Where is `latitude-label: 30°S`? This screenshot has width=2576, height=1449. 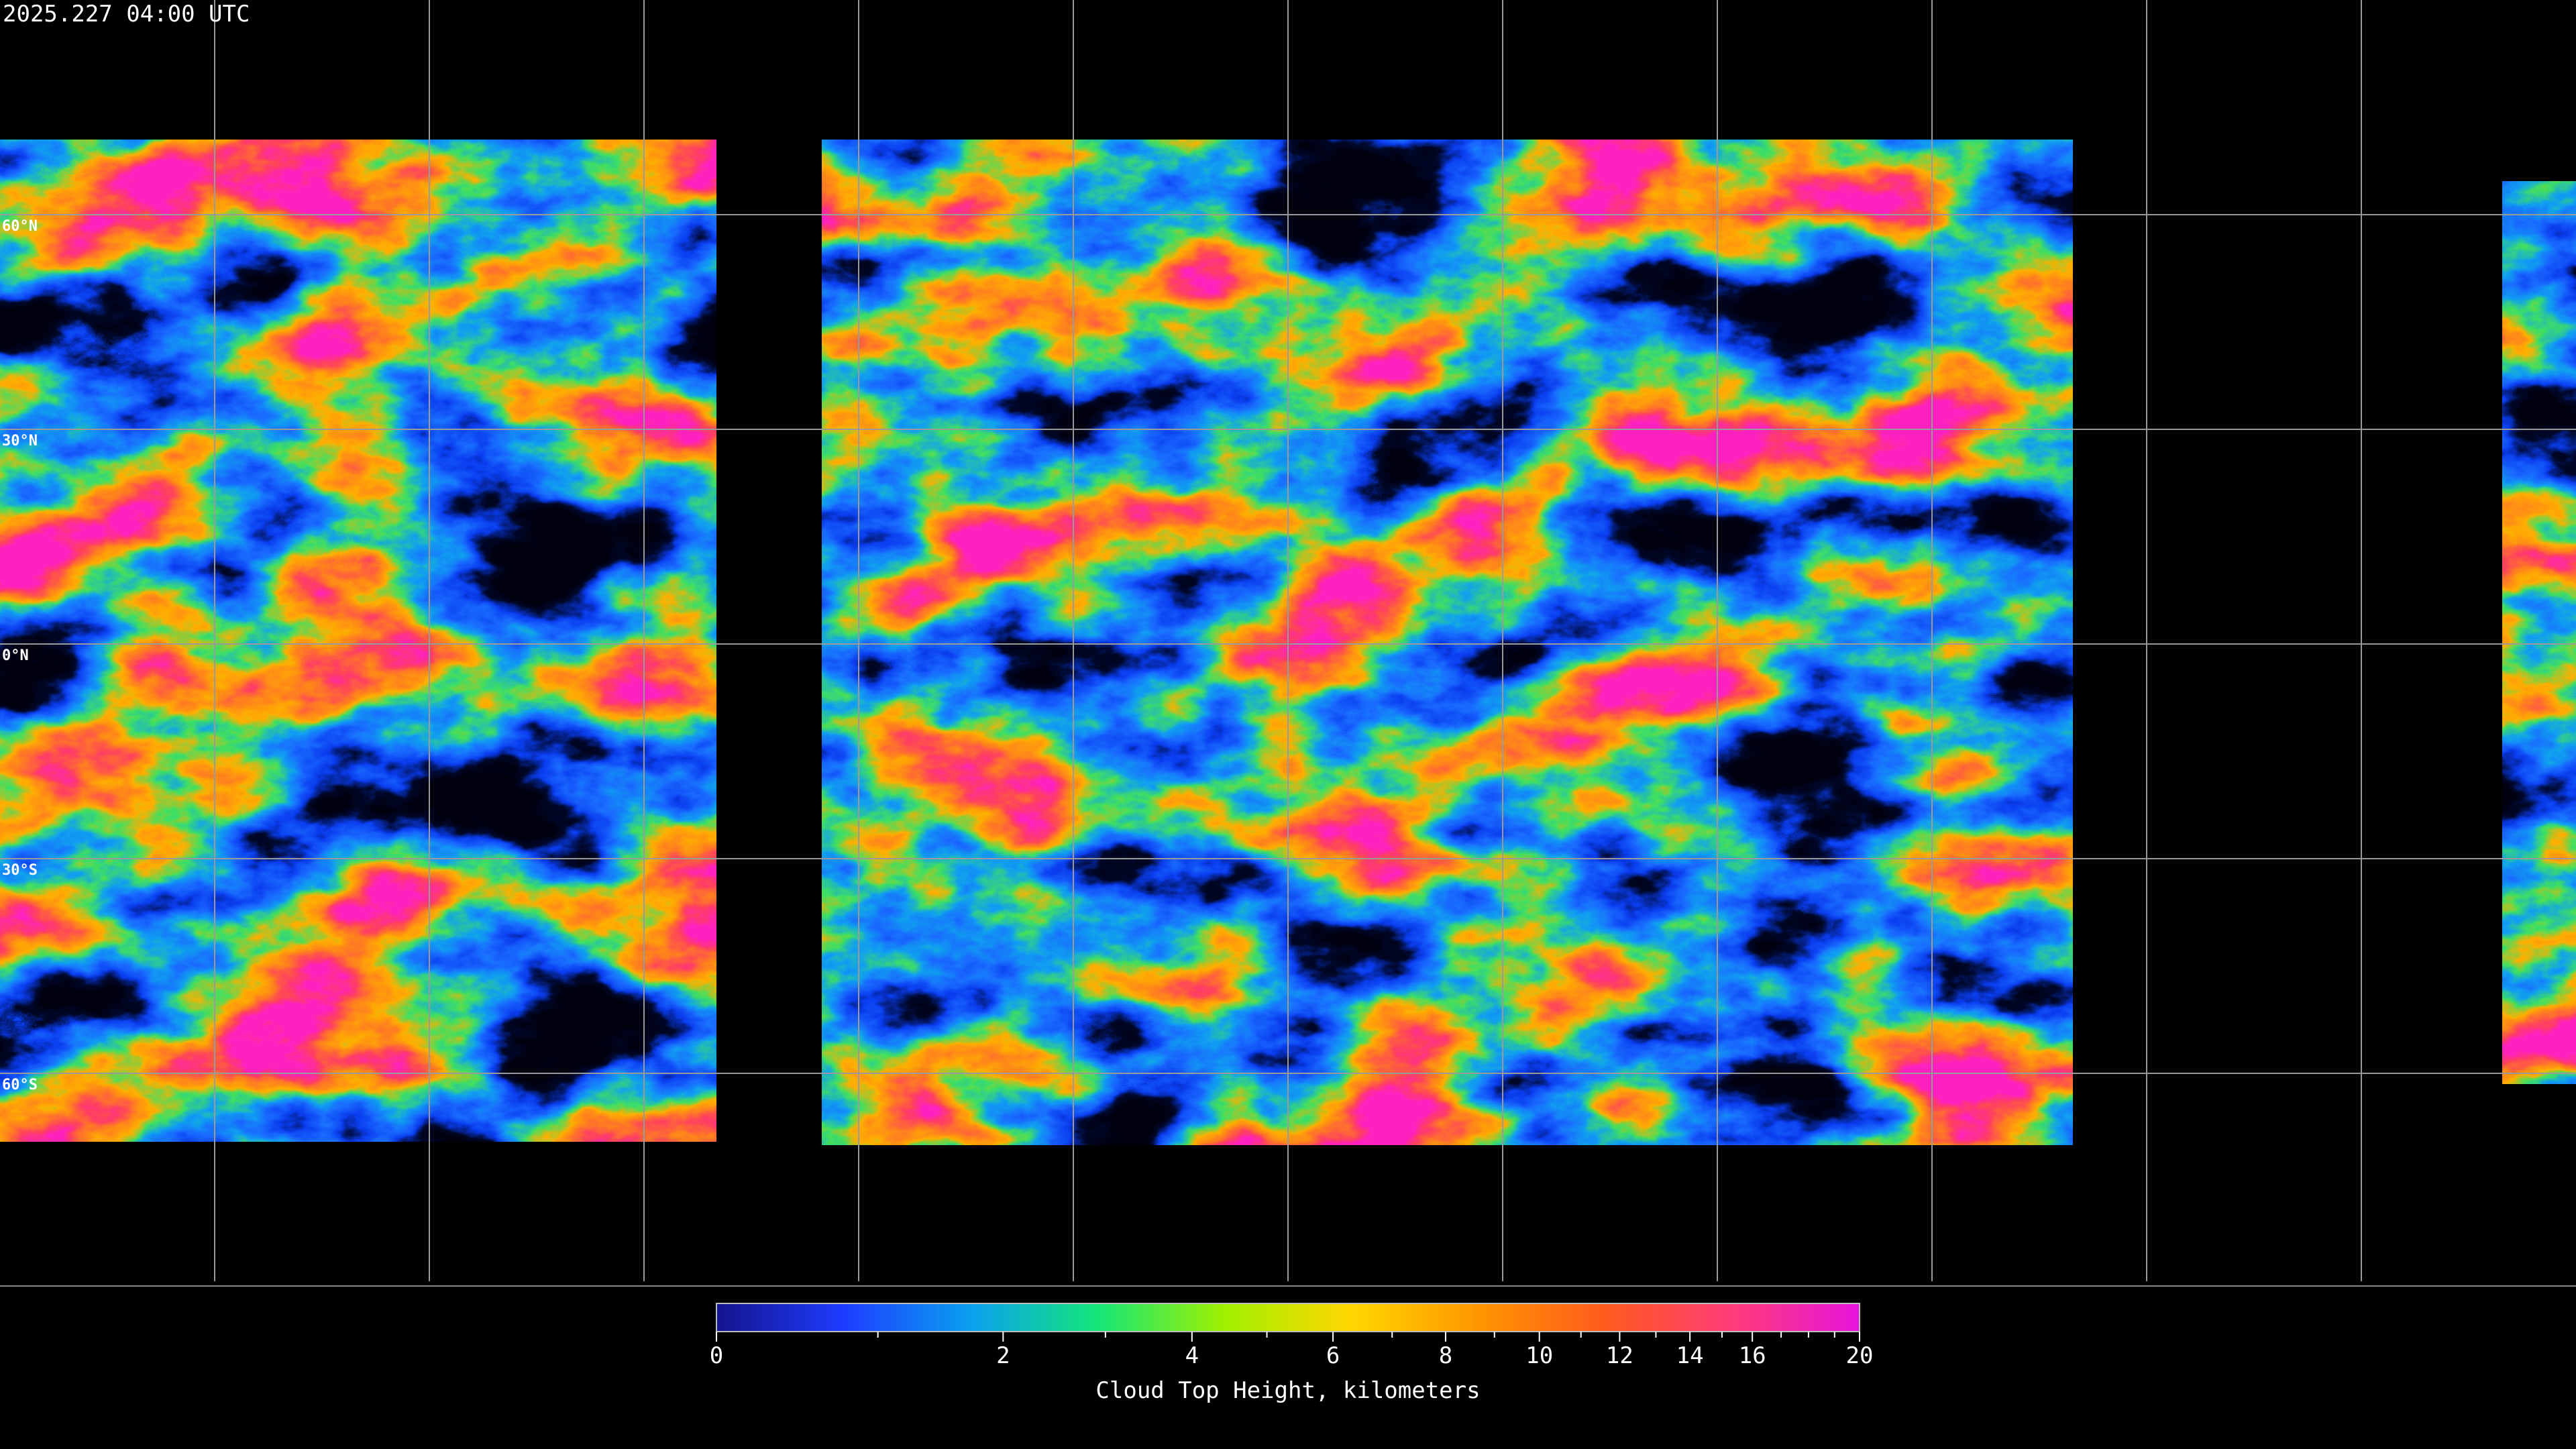
latitude-label: 30°S is located at coordinates (20, 870).